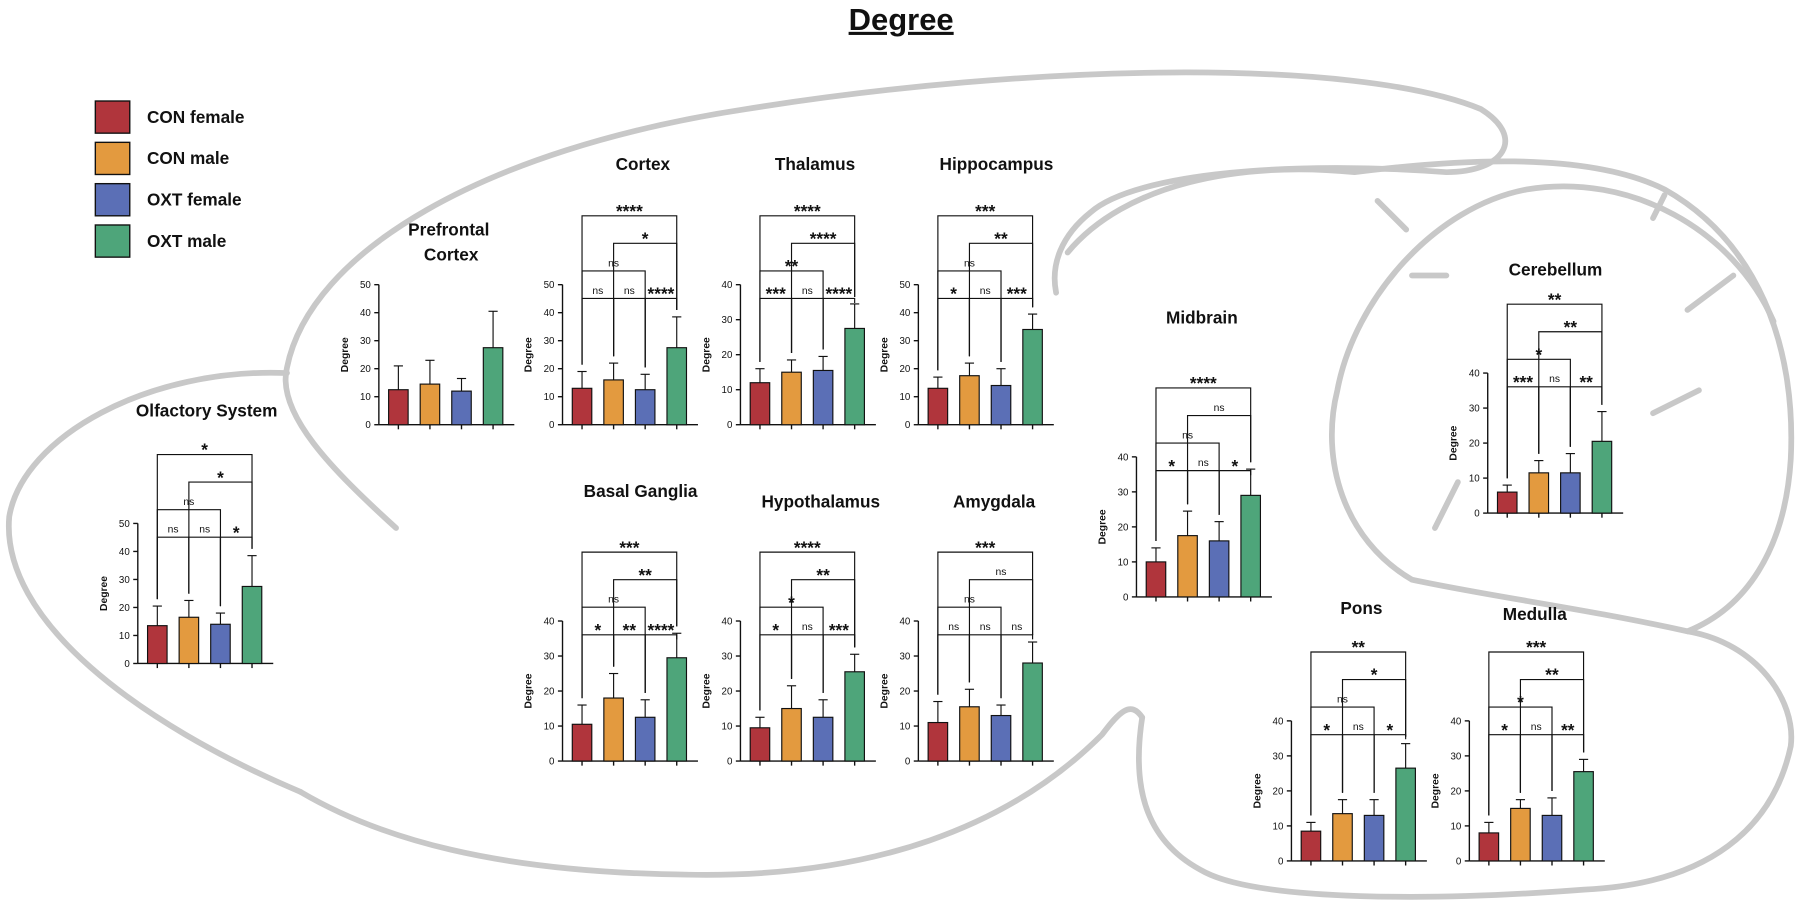 The height and width of the screenshot is (919, 1800). Describe the element at coordinates (186, 241) in the screenshot. I see `legend-label: OXT male` at that location.